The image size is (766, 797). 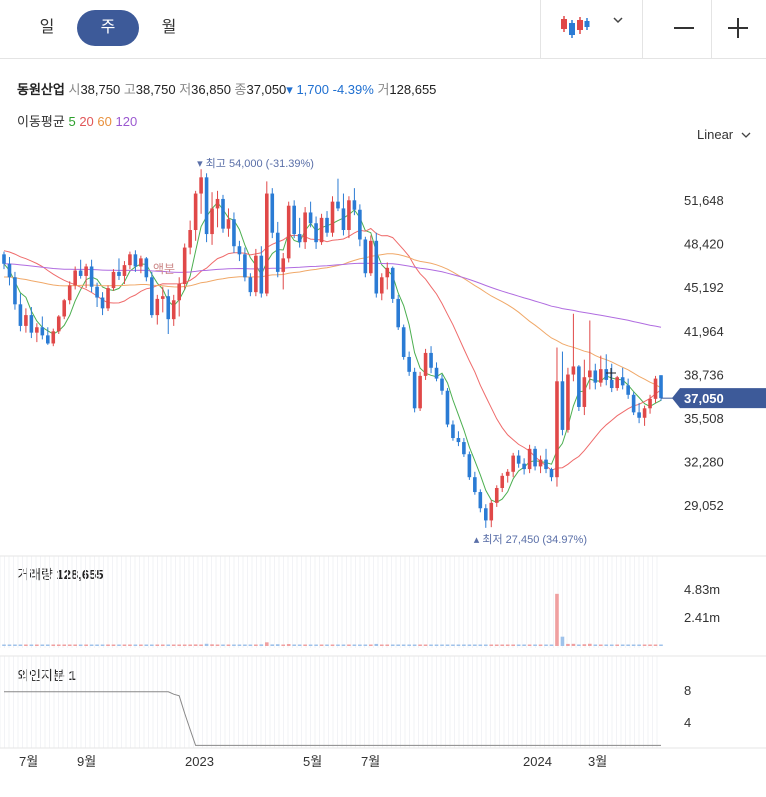 I want to click on volume-panel-label: 거래량, so click(x=35, y=574).